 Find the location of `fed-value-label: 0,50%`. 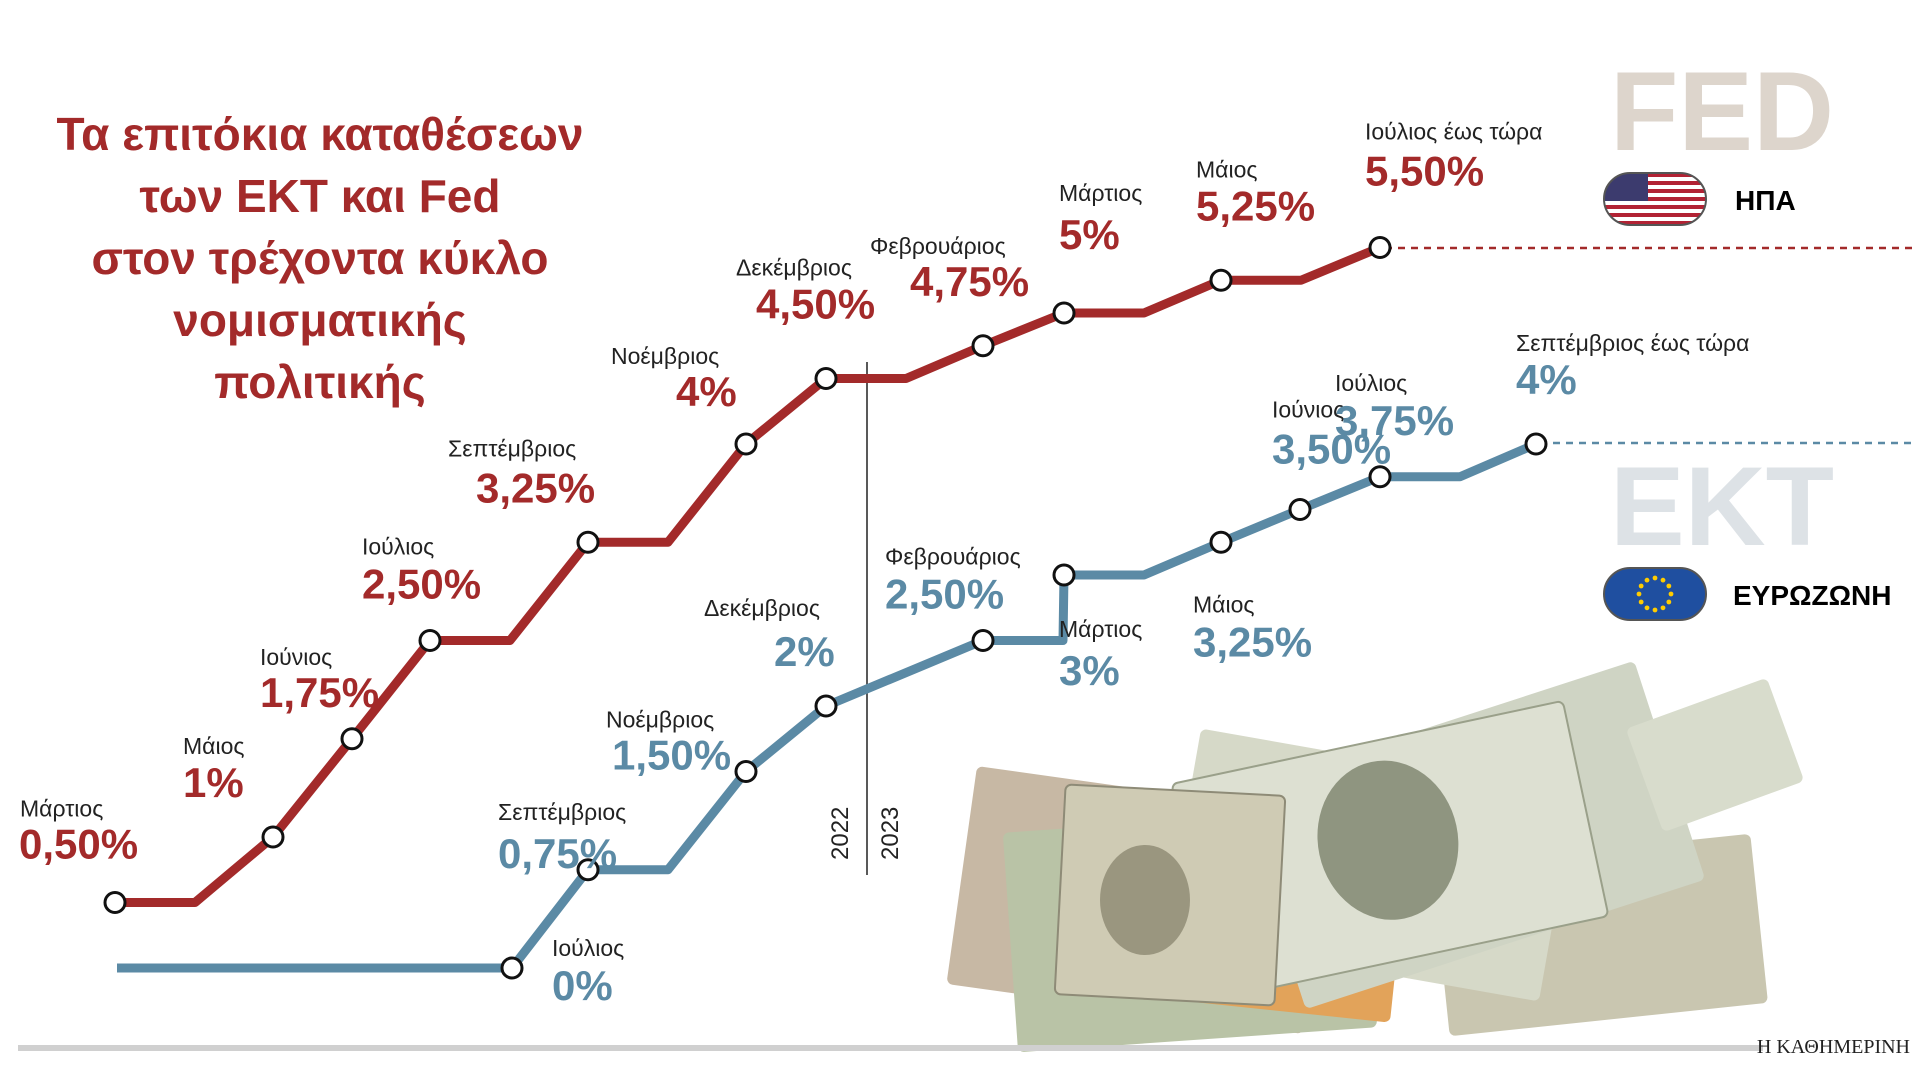

fed-value-label: 0,50% is located at coordinates (78, 844).